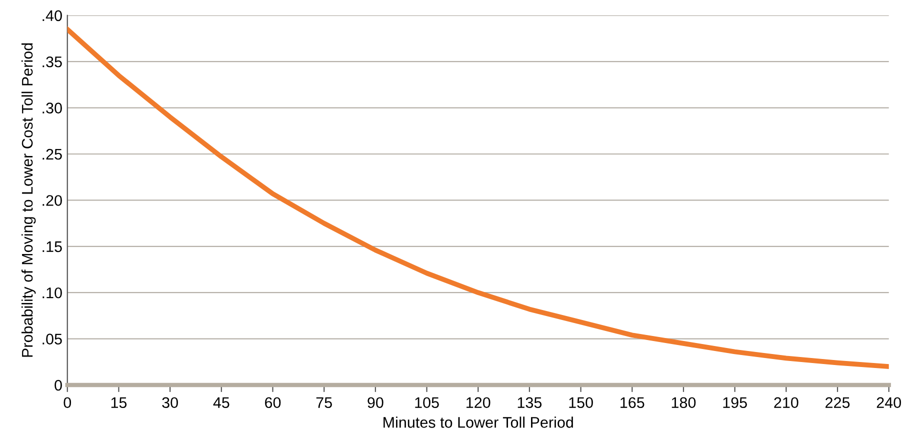 The image size is (923, 440). I want to click on x-tick-label: 240, so click(888, 402).